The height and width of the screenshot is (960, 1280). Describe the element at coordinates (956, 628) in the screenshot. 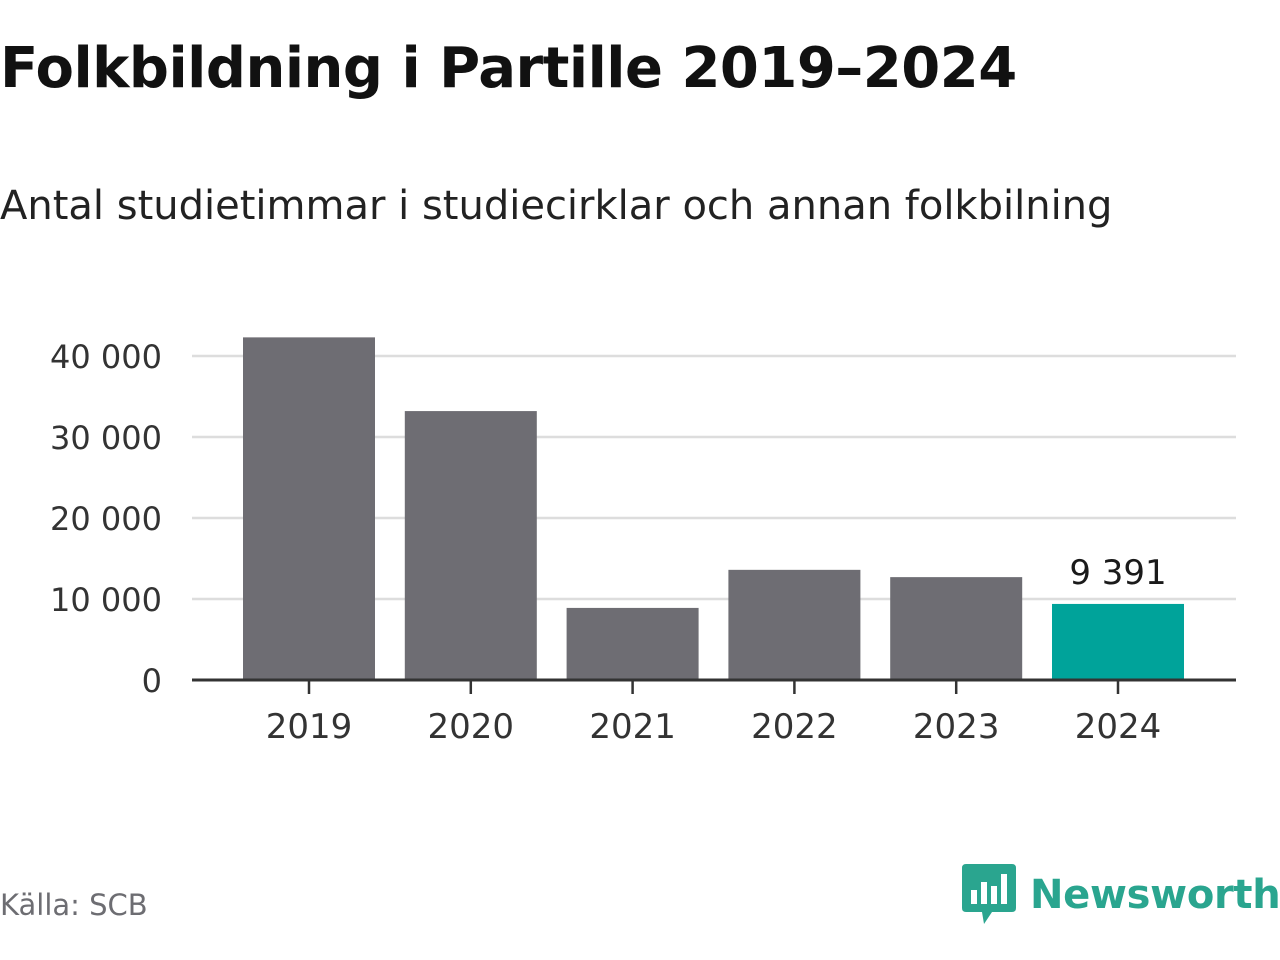

I see `bar-2023` at that location.